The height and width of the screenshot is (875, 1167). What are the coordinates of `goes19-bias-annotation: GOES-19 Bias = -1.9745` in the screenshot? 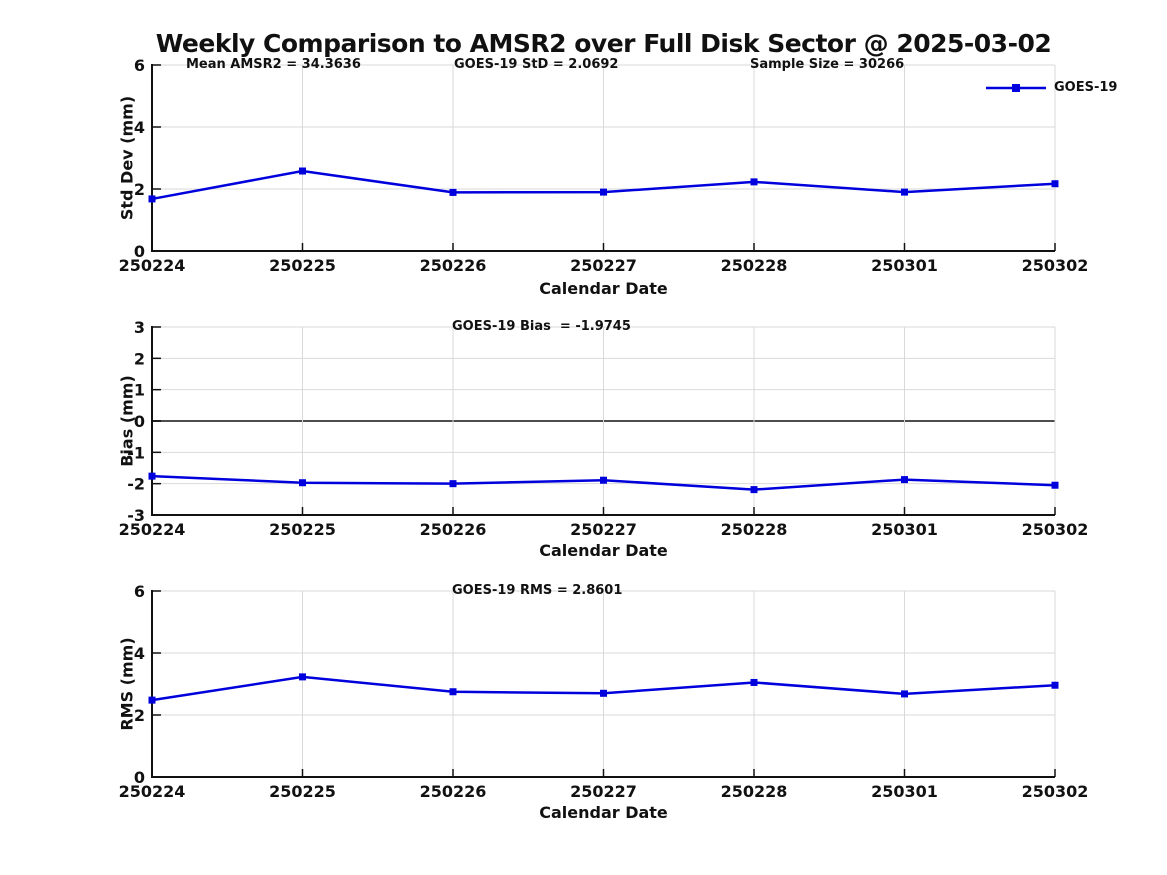 It's located at (541, 326).